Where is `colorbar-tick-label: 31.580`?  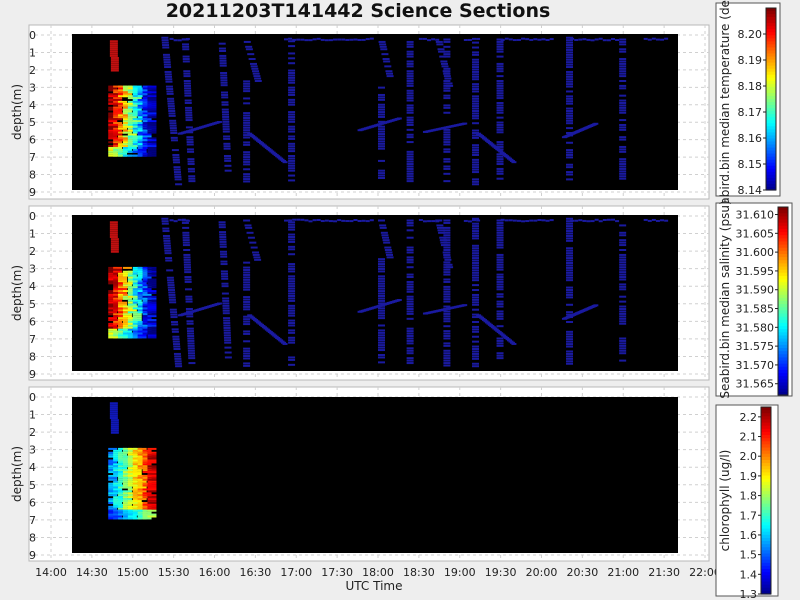 colorbar-tick-label: 31.580 is located at coordinates (755, 327).